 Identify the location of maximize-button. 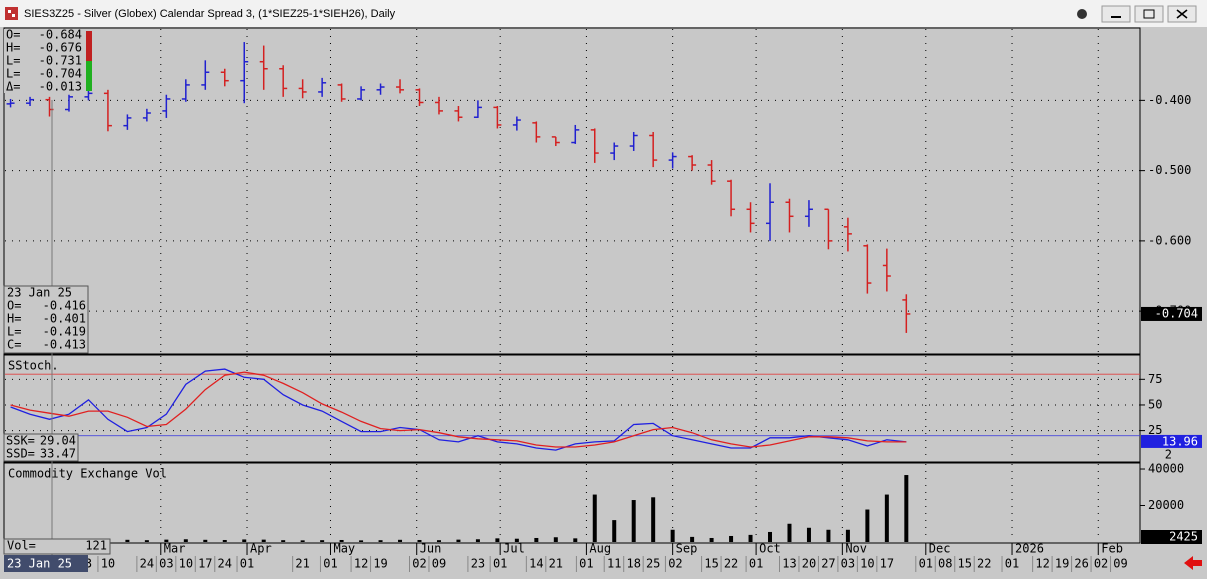
(1149, 14).